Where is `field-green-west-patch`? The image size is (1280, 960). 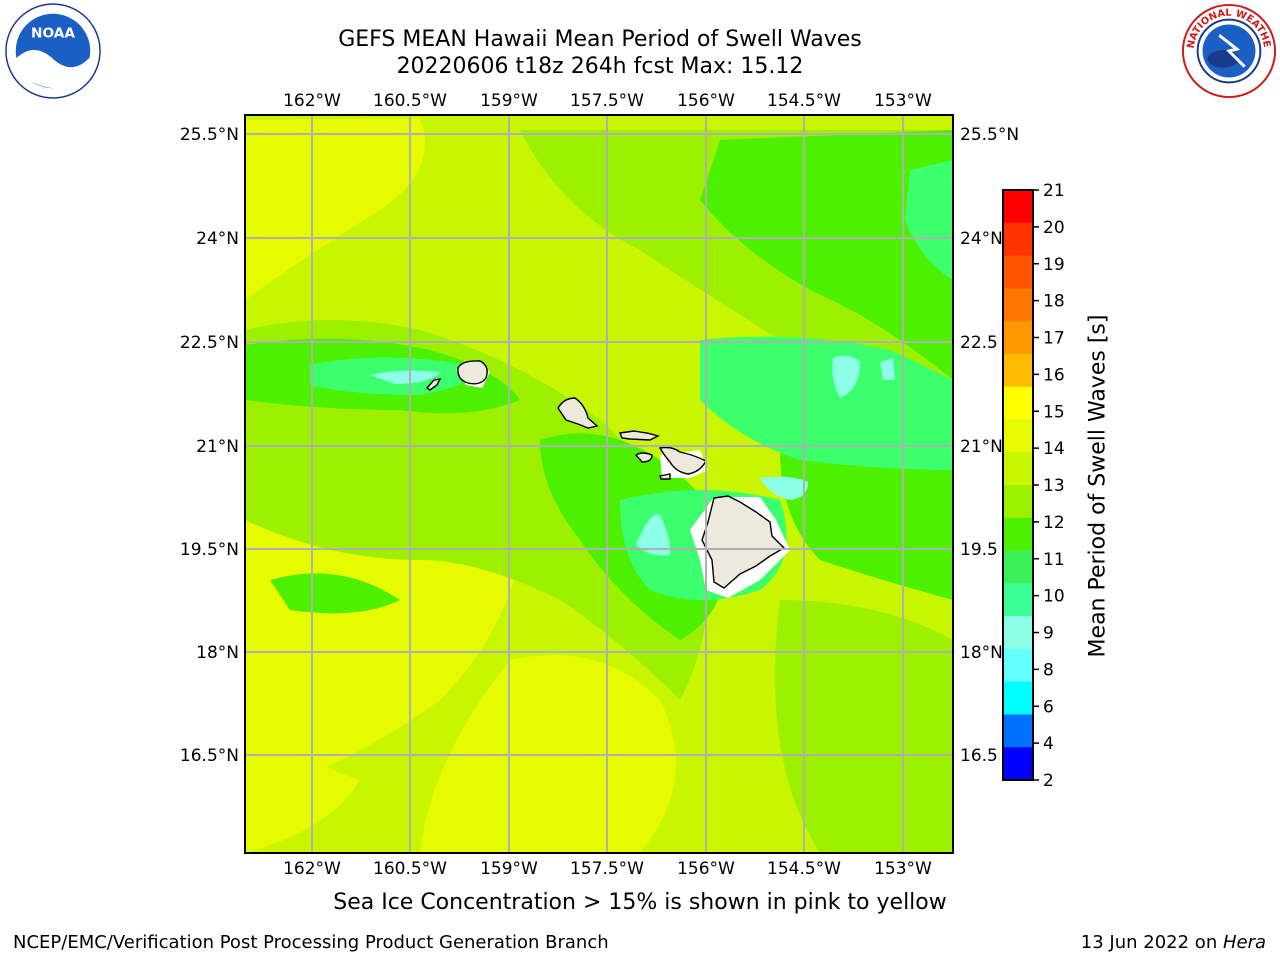 field-green-west-patch is located at coordinates (335, 593).